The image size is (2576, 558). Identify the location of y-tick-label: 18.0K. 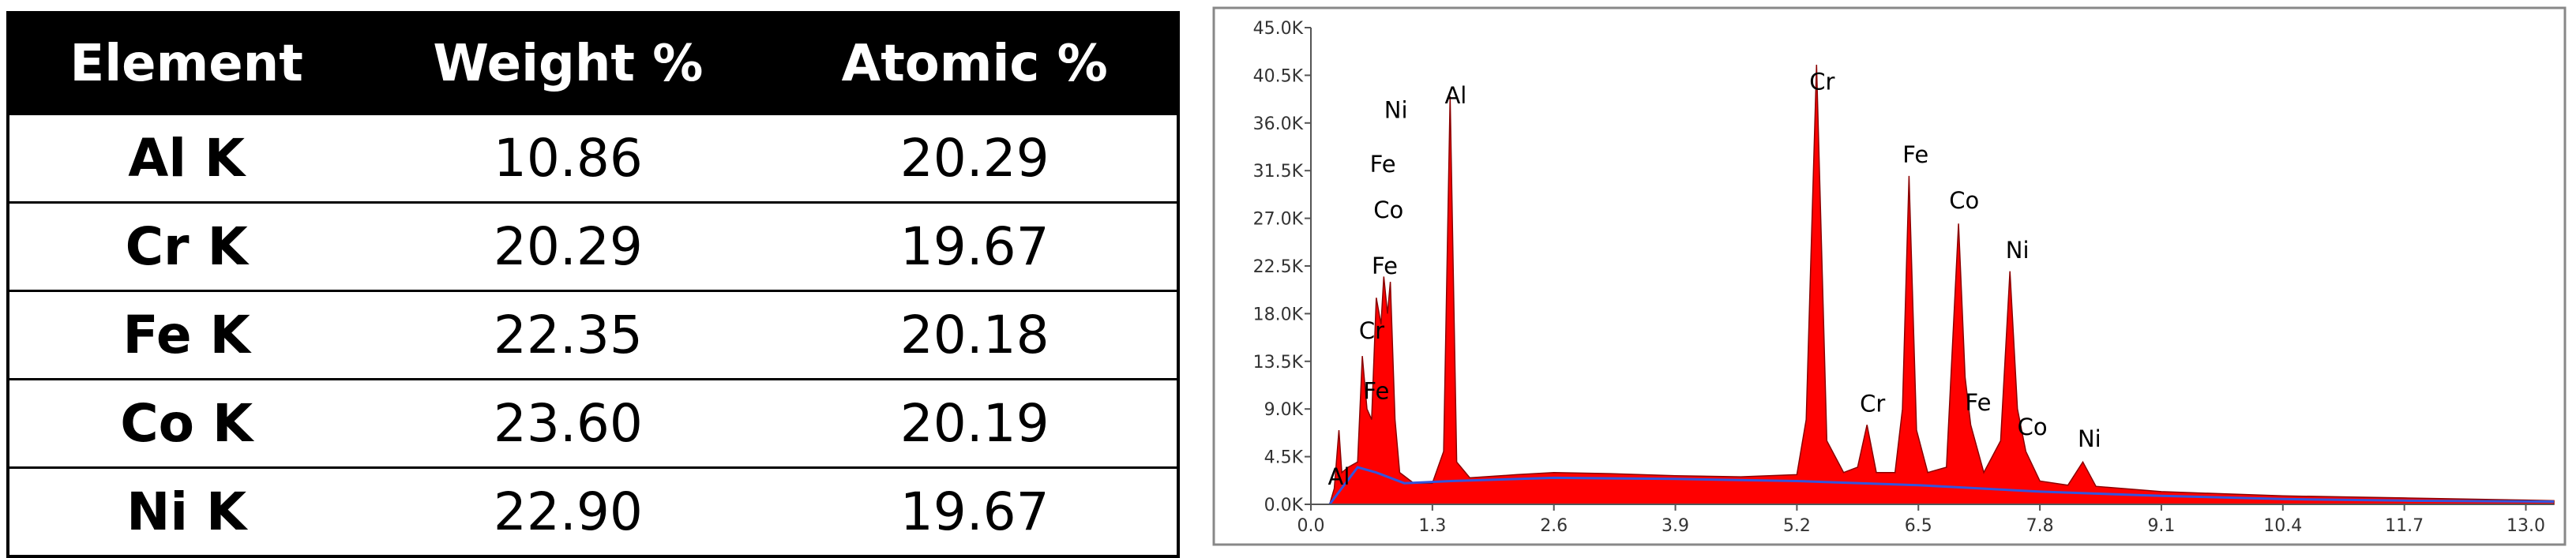
(1278, 314).